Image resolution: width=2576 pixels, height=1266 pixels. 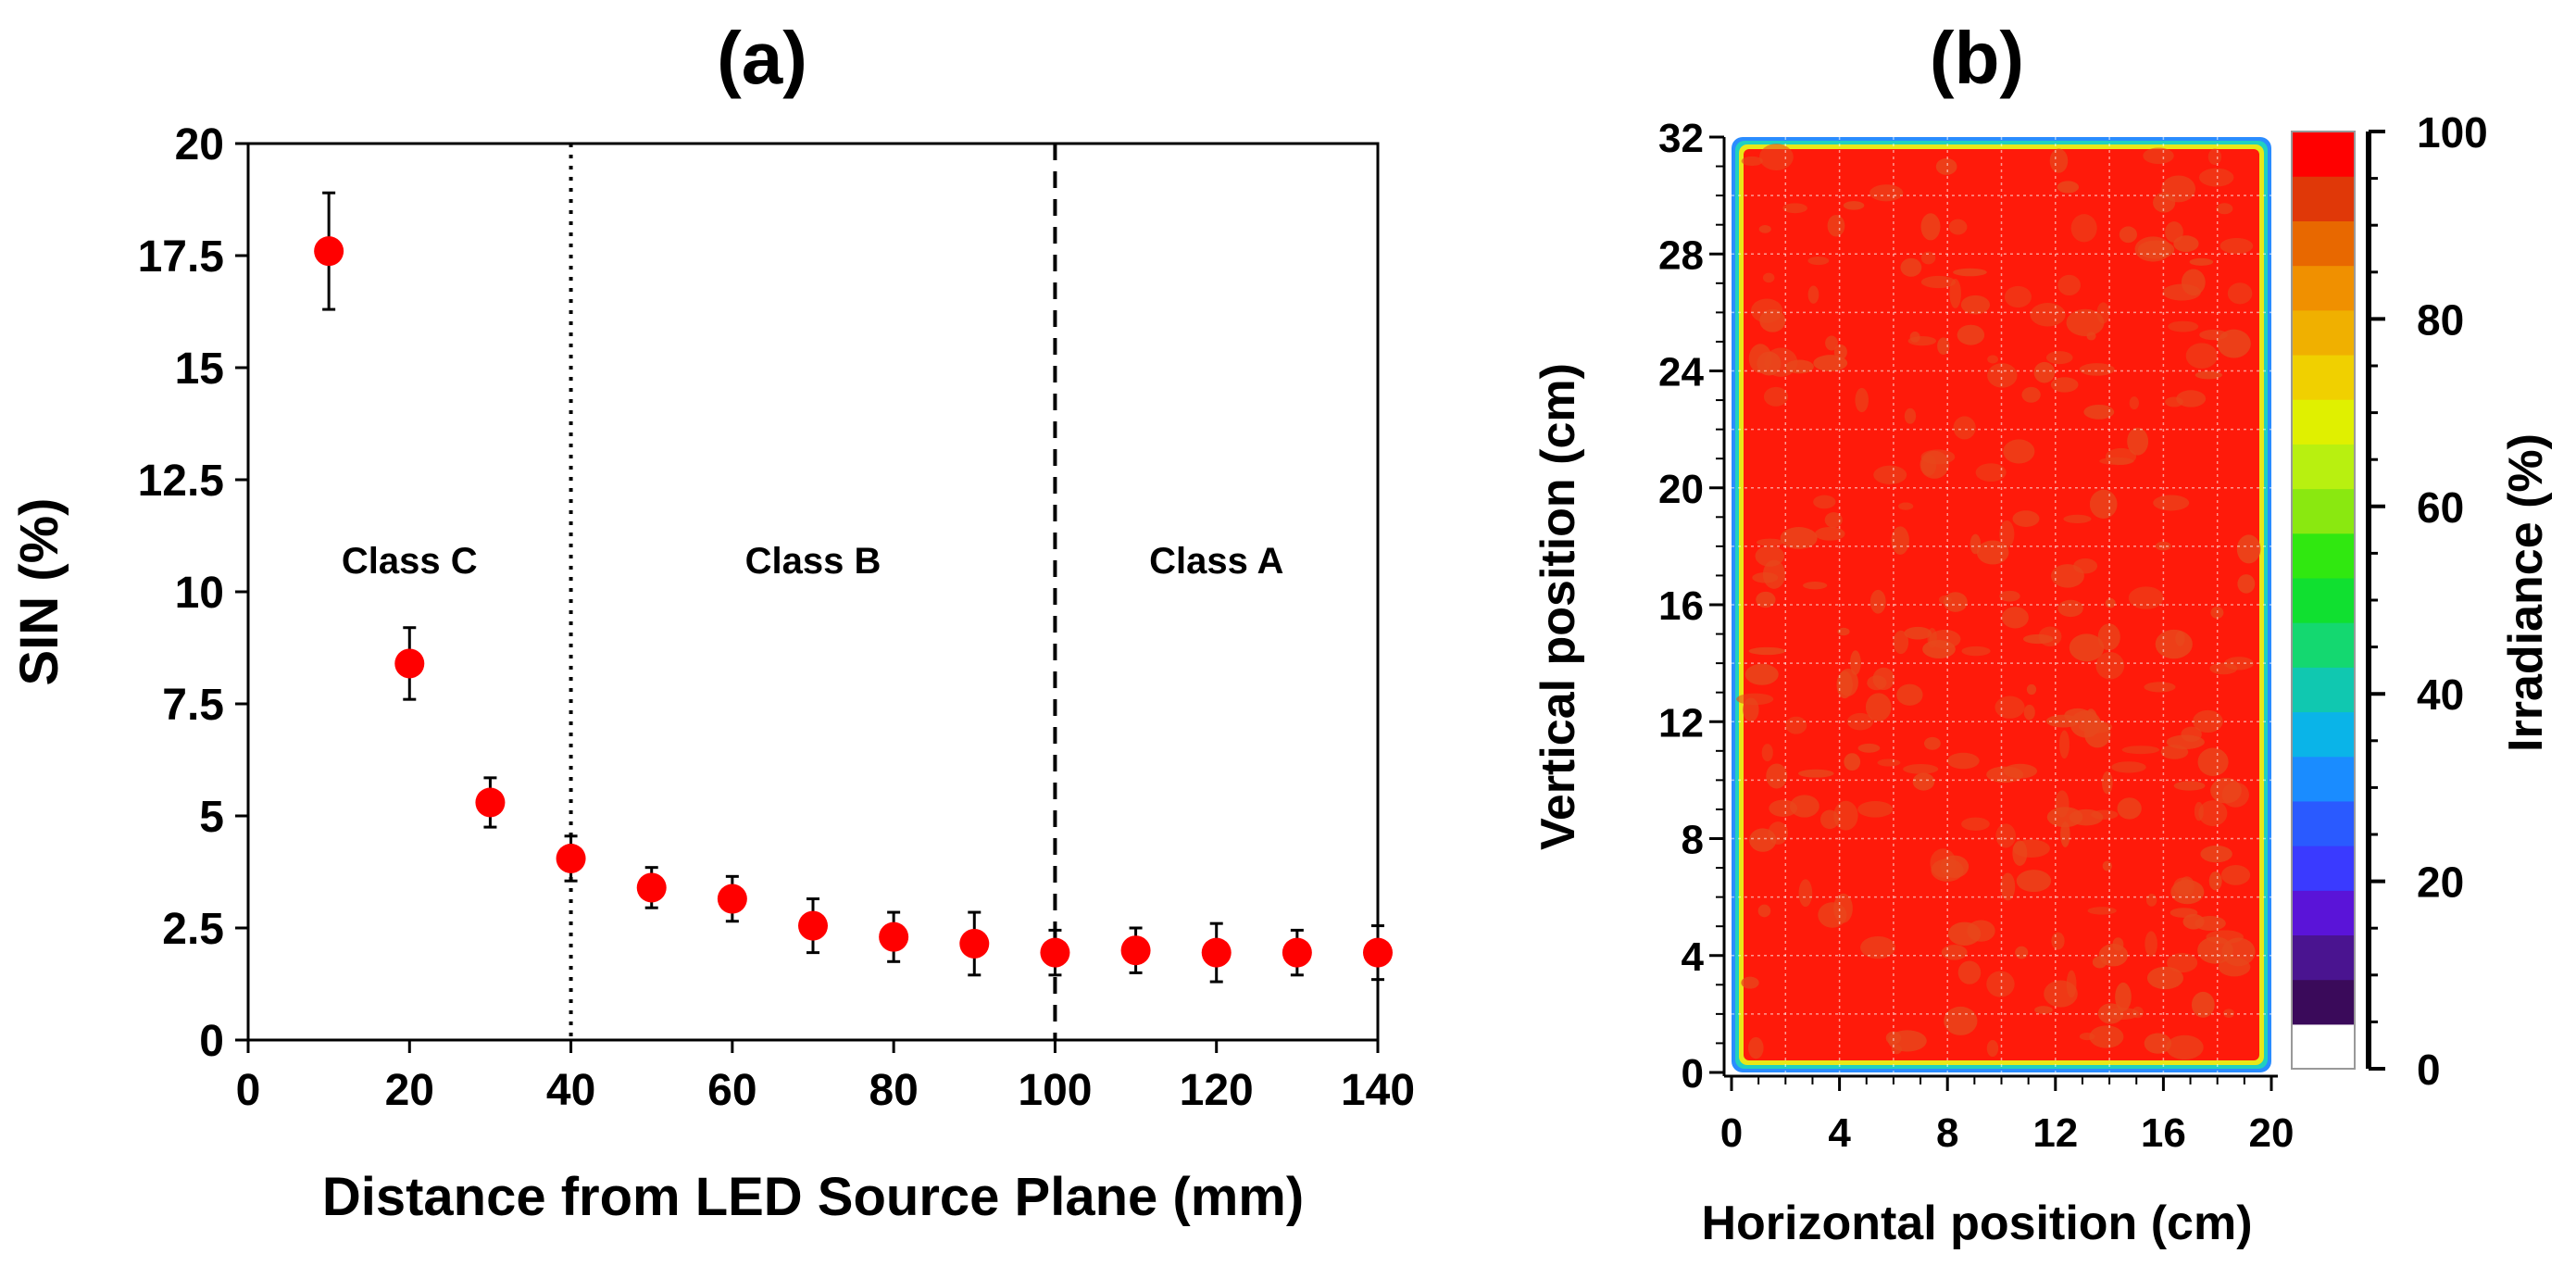 I want to click on colorbar-tick-labels: 0 20 40 60 80 100, so click(x=2452, y=601).